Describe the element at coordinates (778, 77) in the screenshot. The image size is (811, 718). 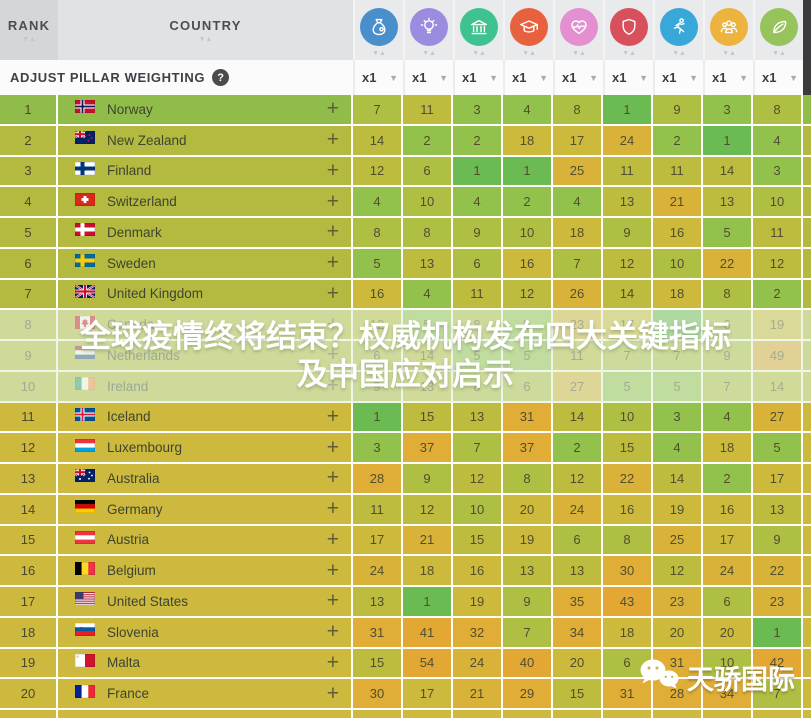
I see `weight-select-natural-environment: x1 ▼` at that location.